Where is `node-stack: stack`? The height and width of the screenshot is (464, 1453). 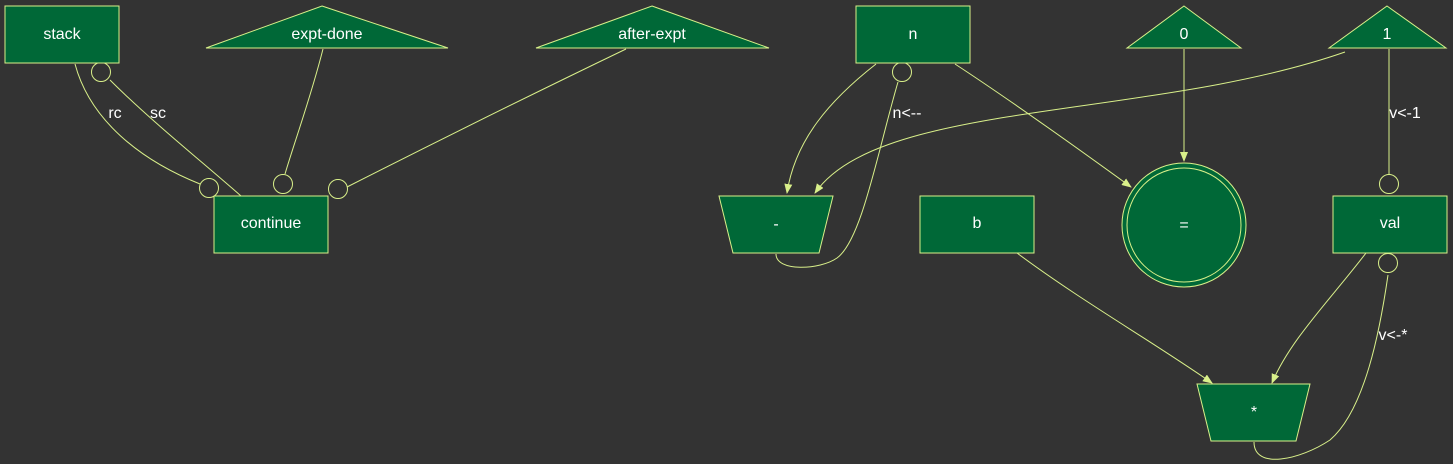
node-stack: stack is located at coordinates (62, 34).